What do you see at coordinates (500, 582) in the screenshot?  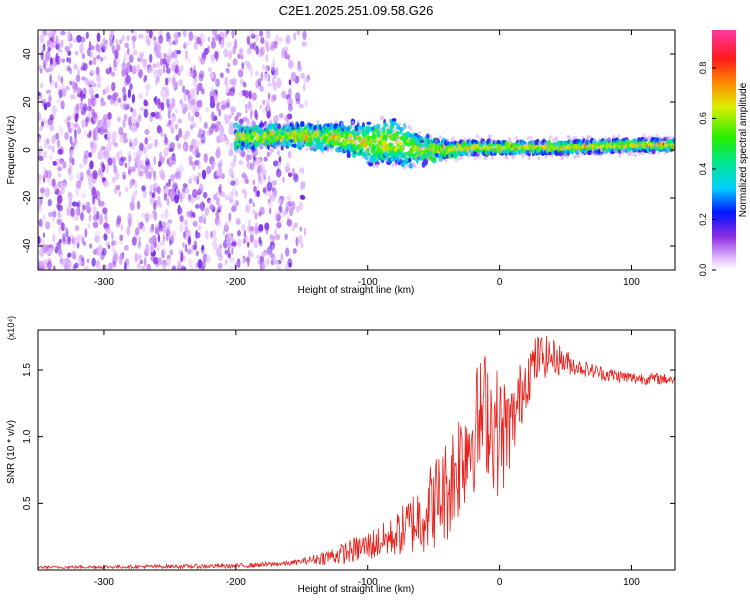 I see `x-tick-label: 0` at bounding box center [500, 582].